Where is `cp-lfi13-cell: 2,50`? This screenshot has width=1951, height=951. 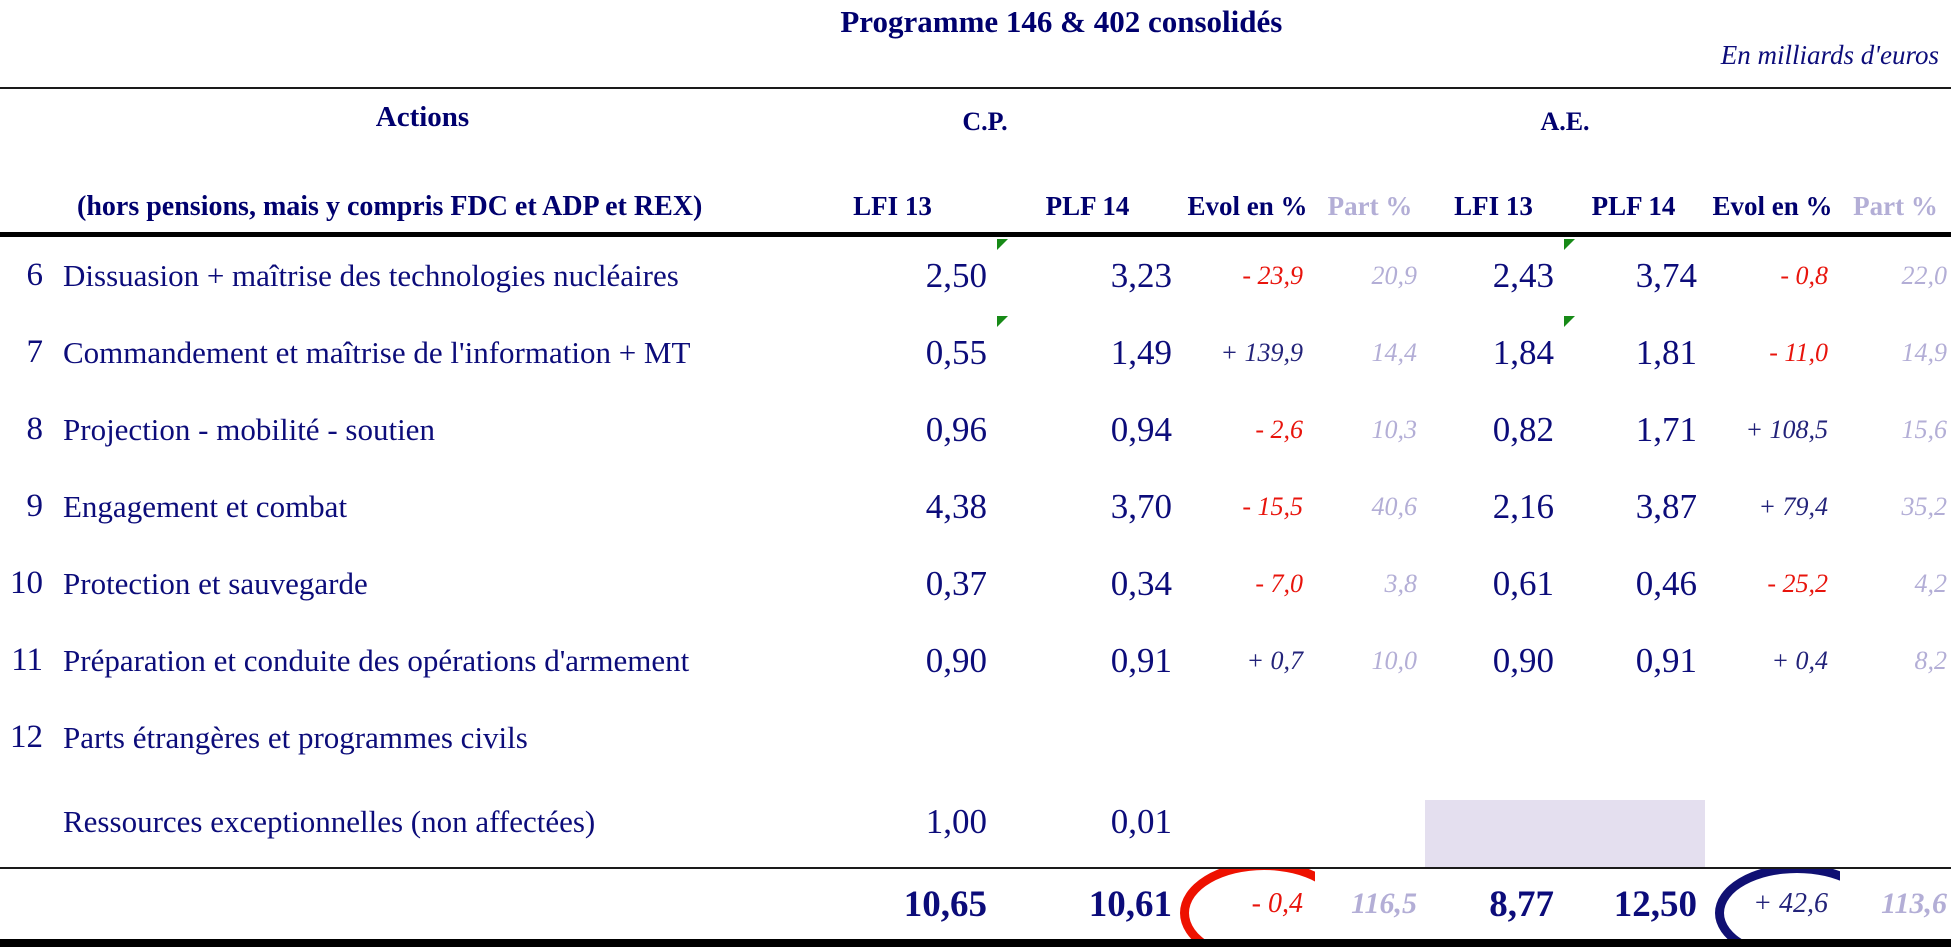
cp-lfi13-cell: 2,50 is located at coordinates (956, 275).